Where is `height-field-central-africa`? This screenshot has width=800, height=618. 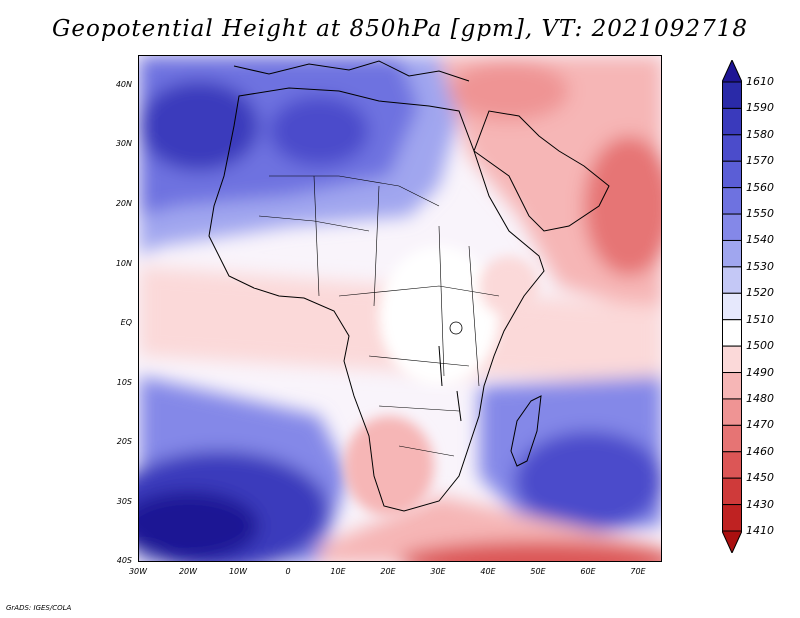
height-field-central-africa is located at coordinates (439, 316).